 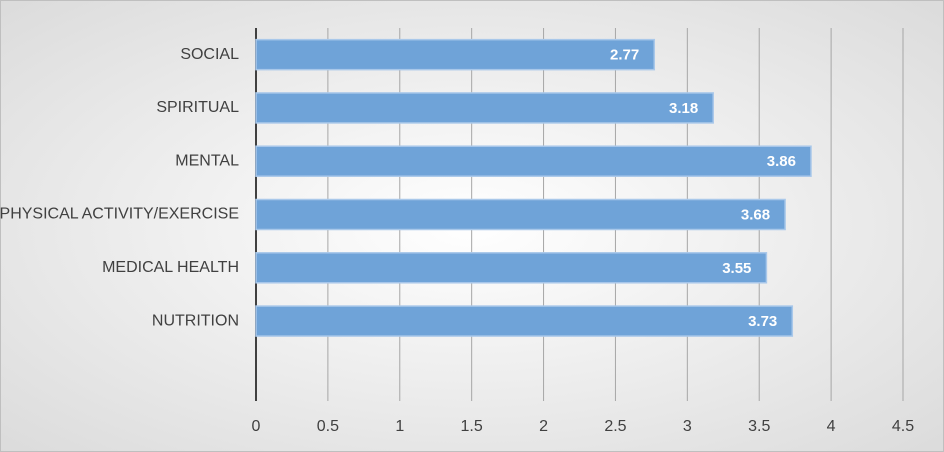 I want to click on value-label: 3.18, so click(x=683, y=108).